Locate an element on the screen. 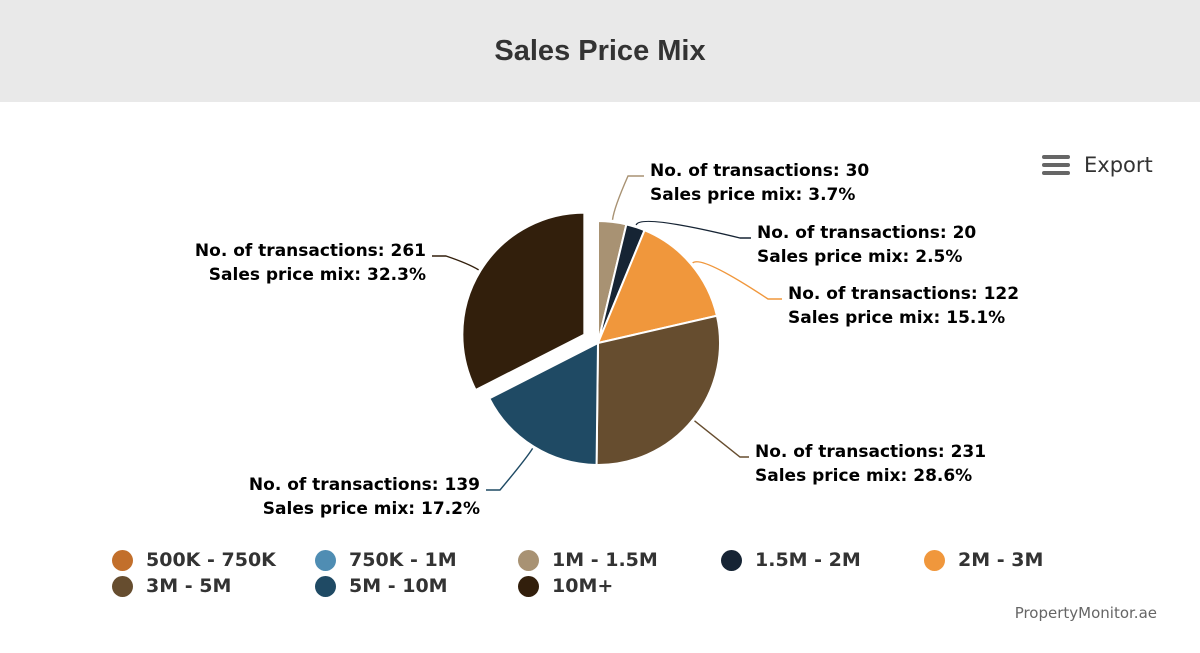 The image size is (1200, 653). data-label-share-3m-5m: Sales price mix: 28.6% is located at coordinates (863, 476).